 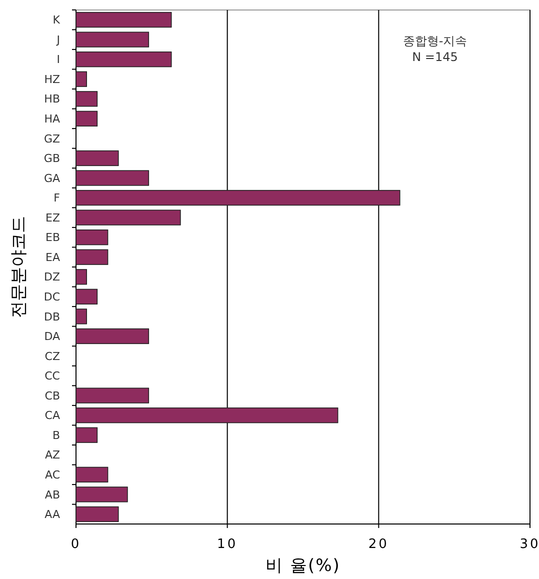 I want to click on y-tick-label: AA, so click(x=52, y=515).